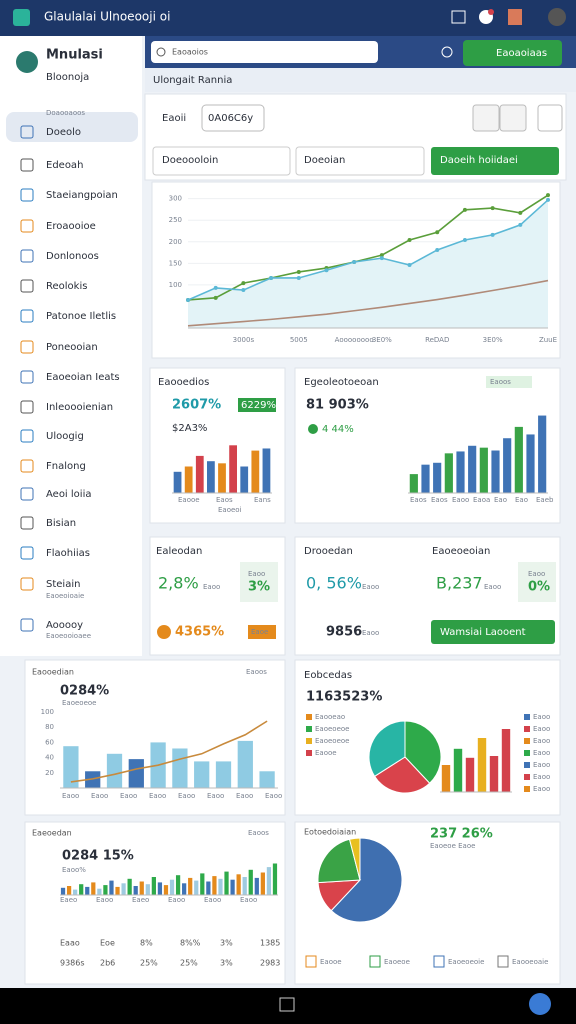 This screenshot has width=576, height=1024. I want to click on active-item, so click(72, 127).